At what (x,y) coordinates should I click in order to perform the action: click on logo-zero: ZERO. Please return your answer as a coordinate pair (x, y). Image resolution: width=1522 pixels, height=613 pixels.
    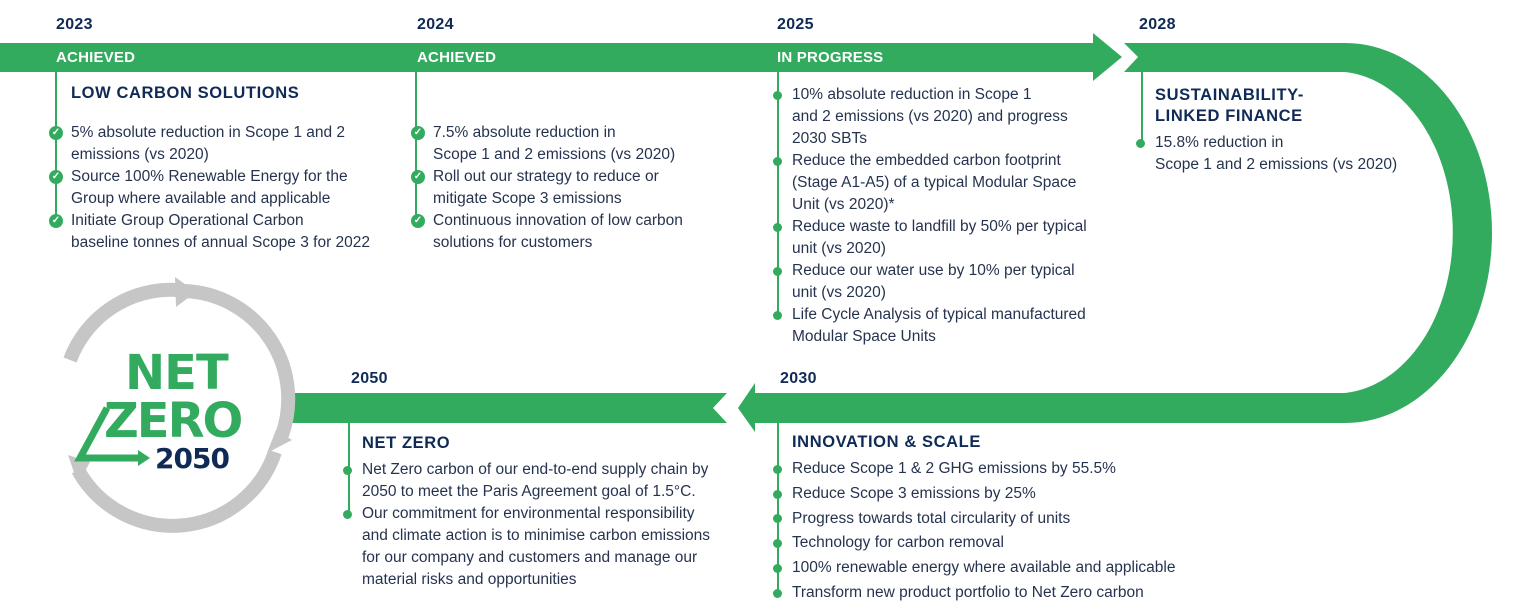
    Looking at the image, I should click on (173, 421).